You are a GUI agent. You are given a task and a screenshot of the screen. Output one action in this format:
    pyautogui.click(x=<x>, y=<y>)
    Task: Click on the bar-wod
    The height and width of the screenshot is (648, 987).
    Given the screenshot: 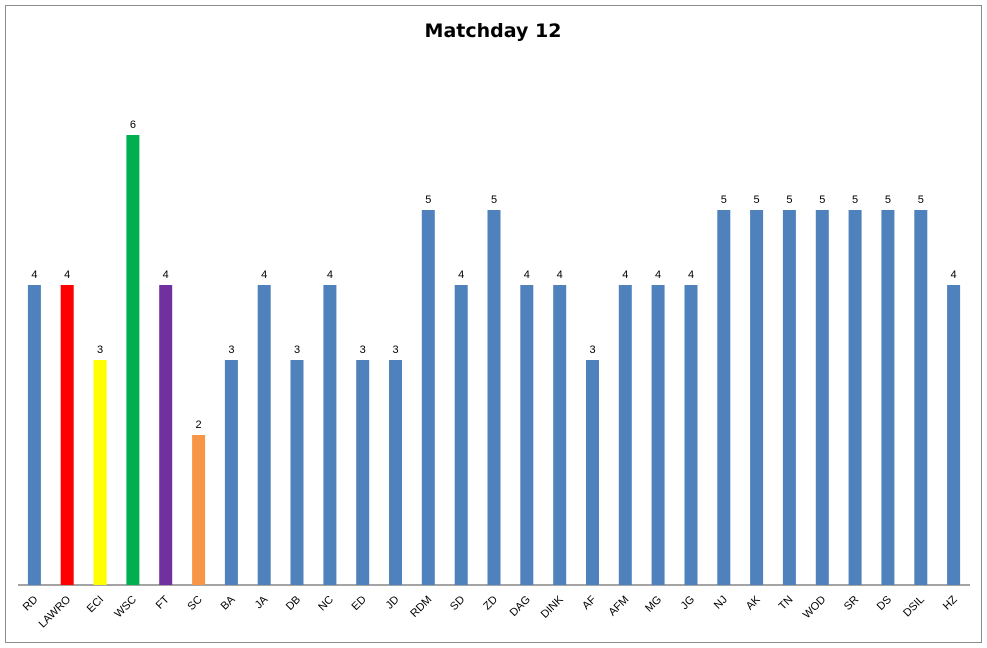 What is the action you would take?
    pyautogui.click(x=822, y=397)
    